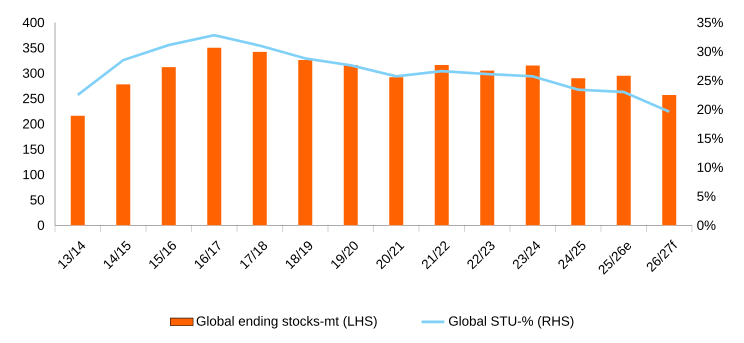 This screenshot has height=343, width=744. Describe the element at coordinates (706, 225) in the screenshot. I see `y2-tick-label: 0%` at that location.